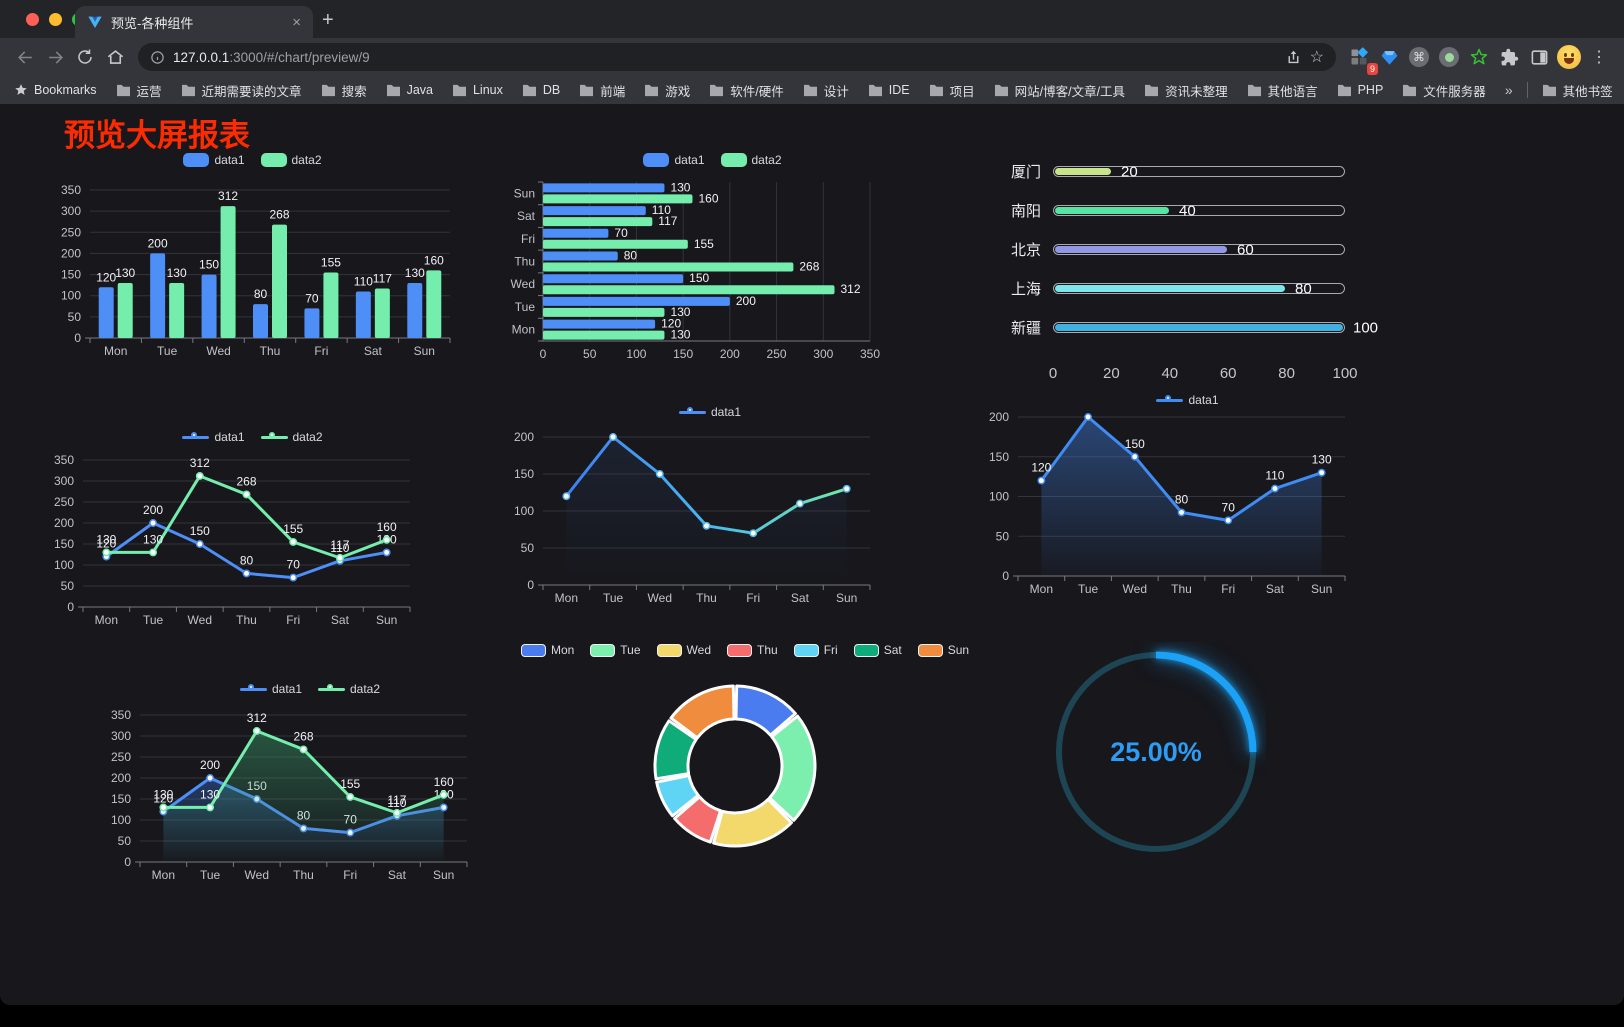  Describe the element at coordinates (157, 57) in the screenshot. I see `site-info-icon` at that location.